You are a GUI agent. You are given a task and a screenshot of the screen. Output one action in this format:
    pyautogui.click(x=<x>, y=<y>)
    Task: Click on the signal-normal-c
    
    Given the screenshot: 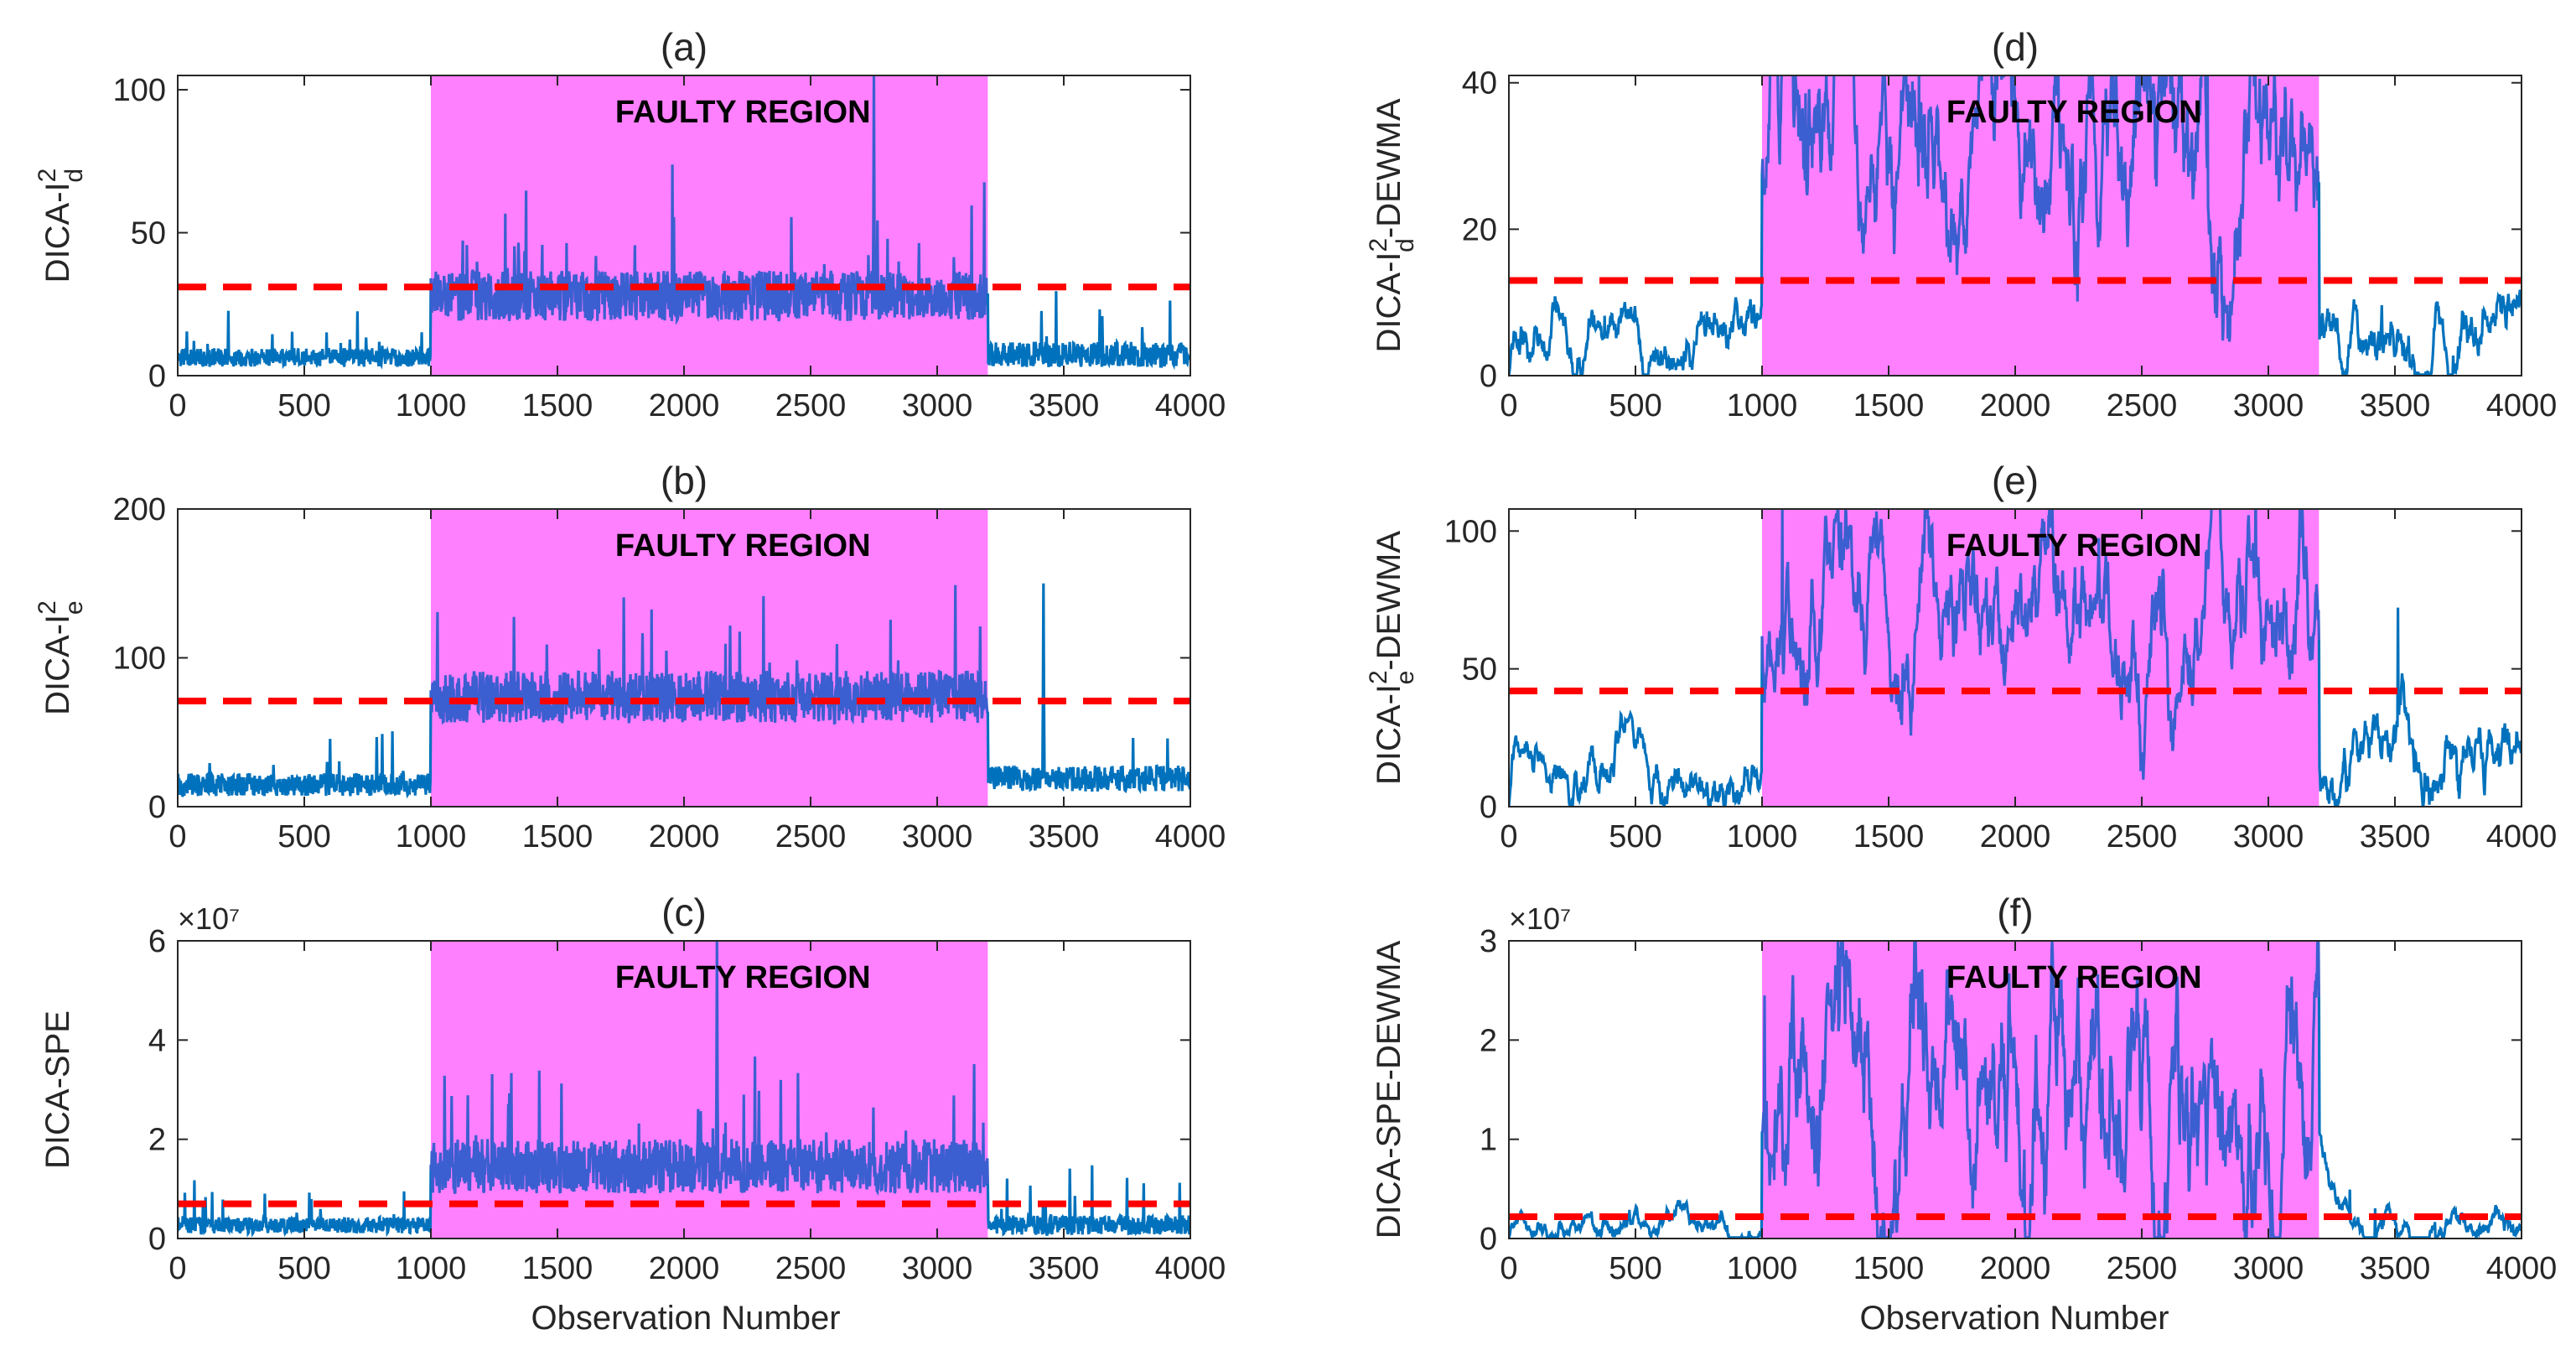 What is the action you would take?
    pyautogui.click(x=305, y=1201)
    